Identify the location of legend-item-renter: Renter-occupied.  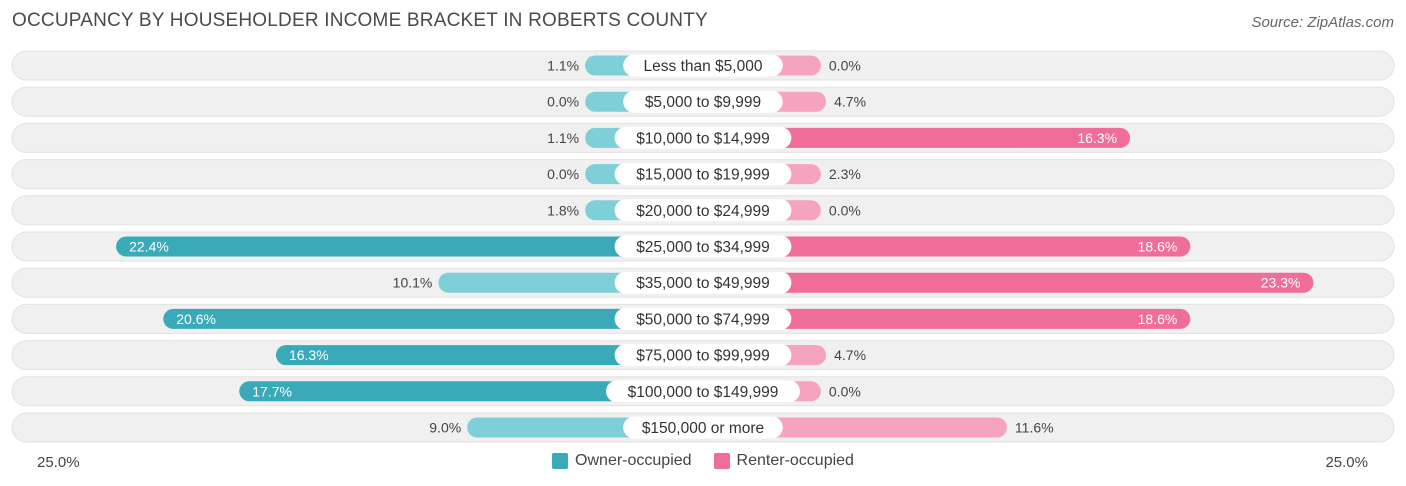
(783, 461).